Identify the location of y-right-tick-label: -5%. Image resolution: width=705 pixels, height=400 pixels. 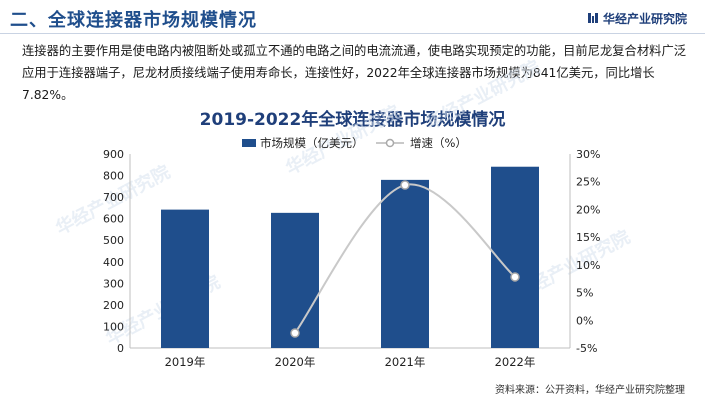
(586, 348).